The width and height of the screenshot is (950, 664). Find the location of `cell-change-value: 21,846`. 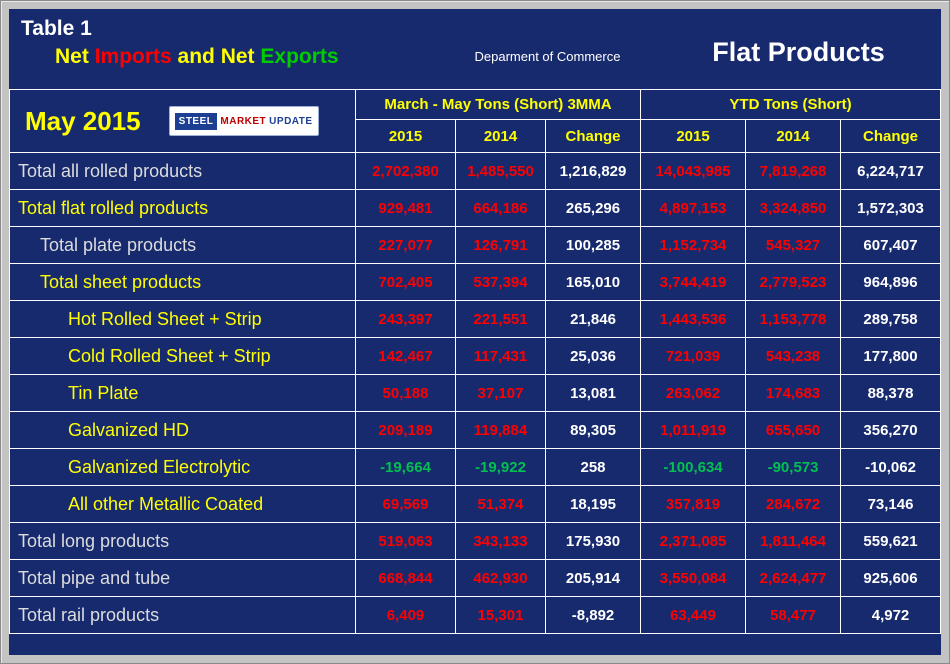

cell-change-value: 21,846 is located at coordinates (593, 319).